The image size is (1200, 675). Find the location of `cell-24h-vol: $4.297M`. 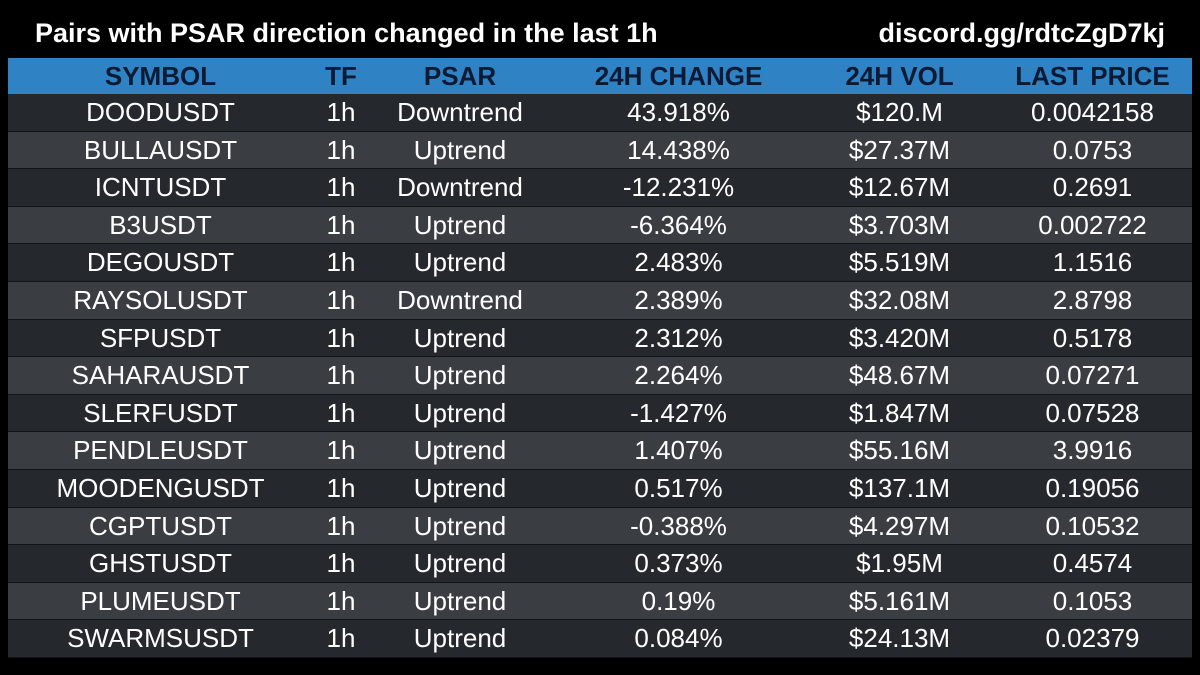

cell-24h-vol: $4.297M is located at coordinates (899, 526).